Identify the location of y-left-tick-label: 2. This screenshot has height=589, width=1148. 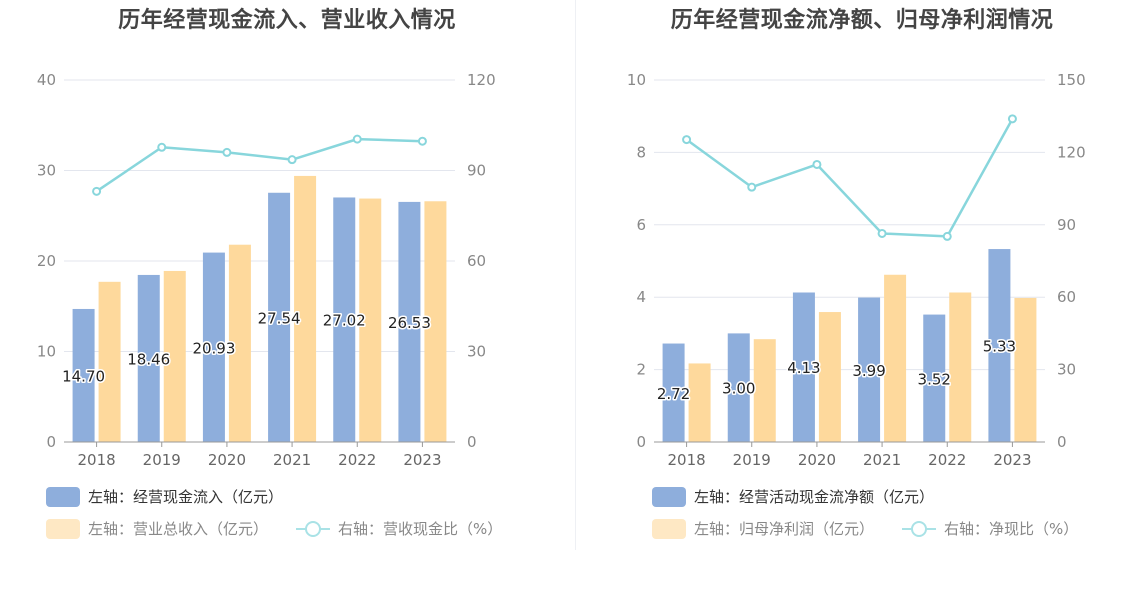
(641, 370).